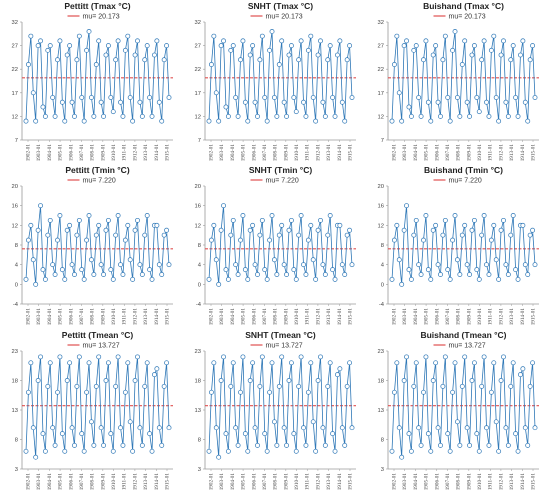 This screenshot has width=550, height=493. I want to click on x-tick-label: 1905-01, so click(427, 482).